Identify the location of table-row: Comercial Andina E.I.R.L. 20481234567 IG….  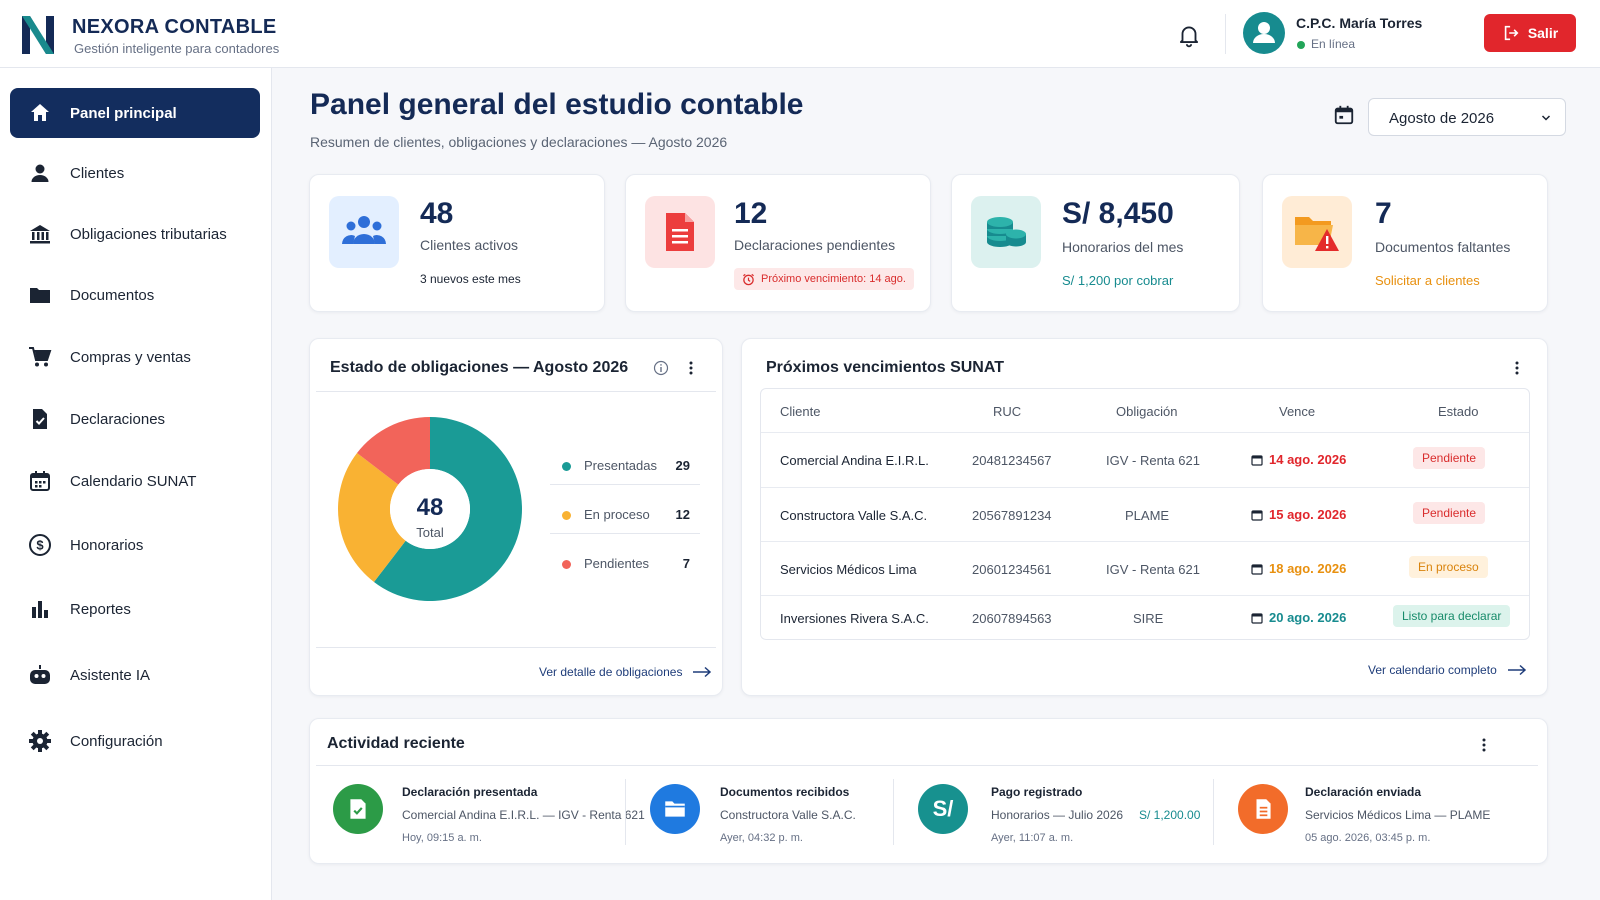
(1145, 459).